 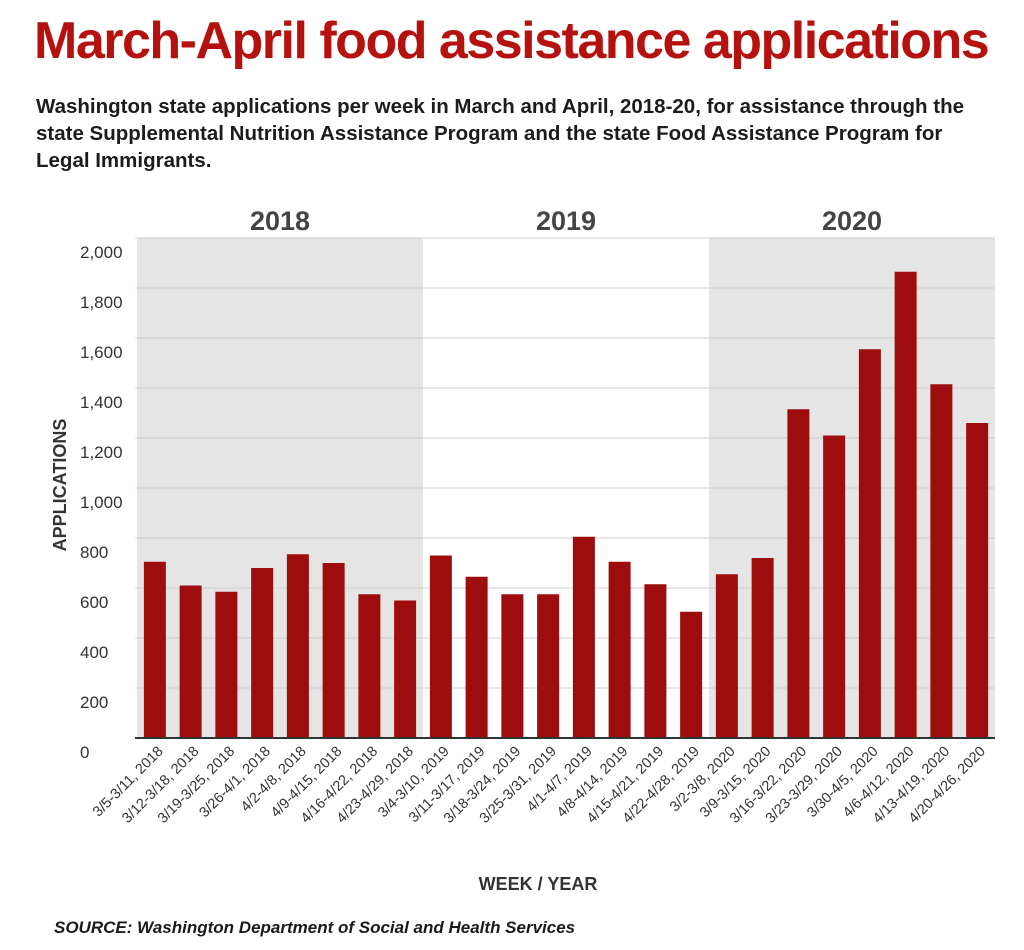 I want to click on y-tick-label: 1,200, so click(x=101, y=452).